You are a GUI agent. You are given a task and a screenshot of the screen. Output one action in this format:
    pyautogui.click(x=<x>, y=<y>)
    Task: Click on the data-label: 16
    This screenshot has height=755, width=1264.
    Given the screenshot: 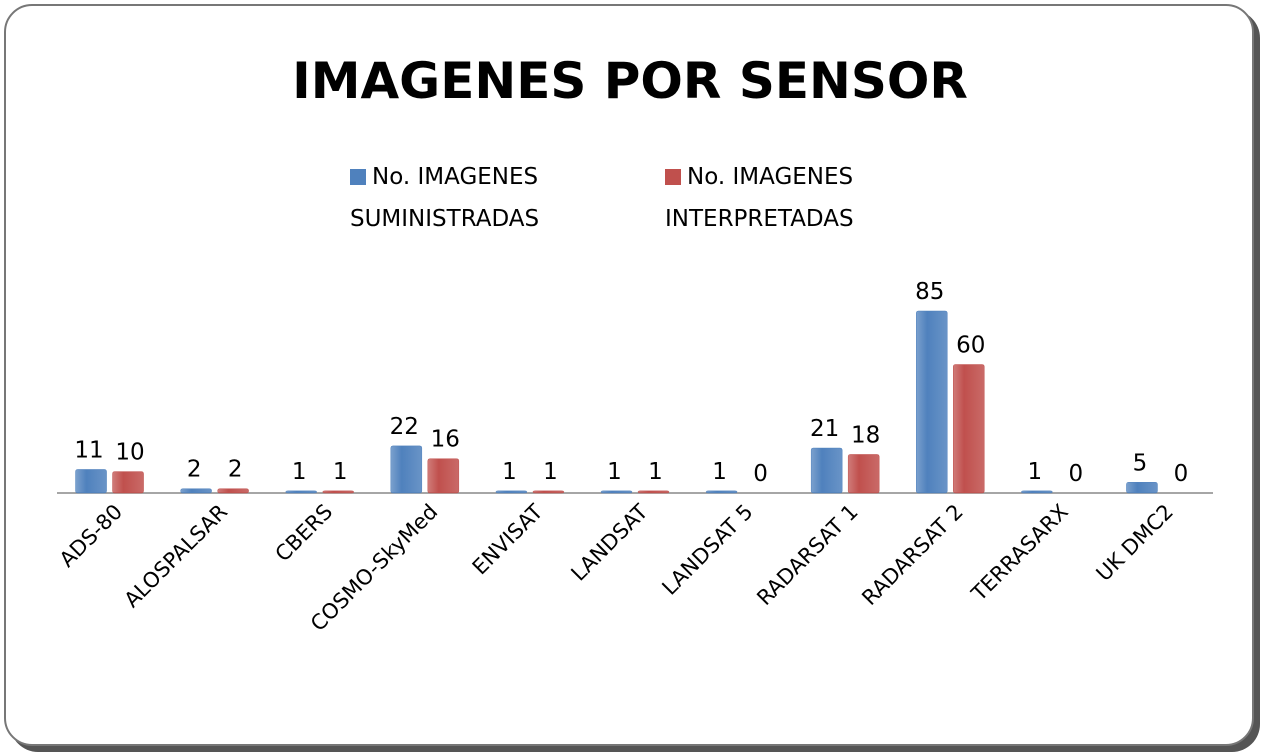 What is the action you would take?
    pyautogui.click(x=445, y=440)
    